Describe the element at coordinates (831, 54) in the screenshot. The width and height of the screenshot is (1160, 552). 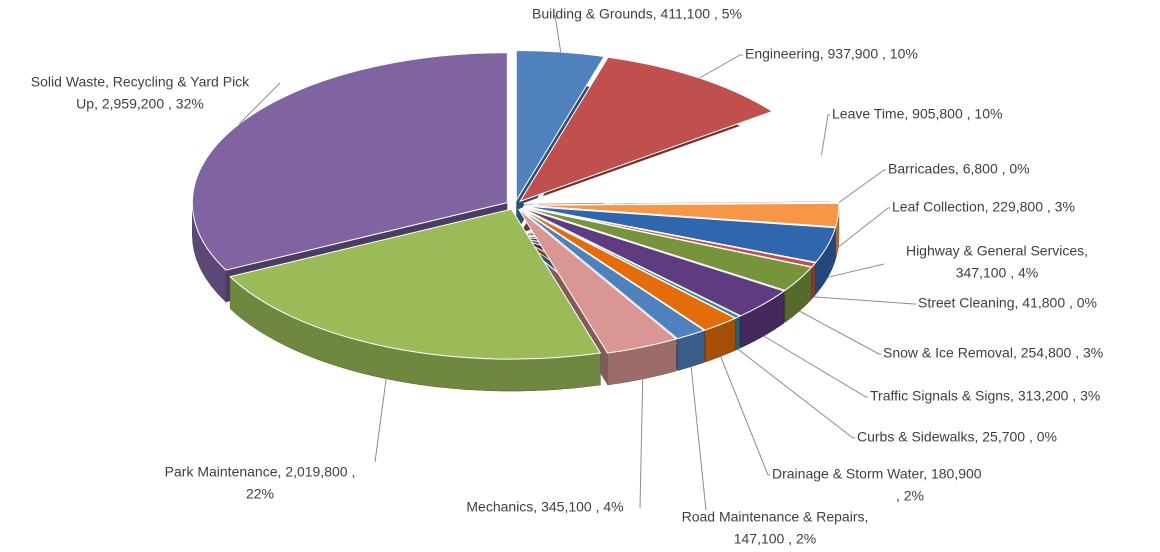
I see `data-label: Engineering, 937,900 , 10%` at that location.